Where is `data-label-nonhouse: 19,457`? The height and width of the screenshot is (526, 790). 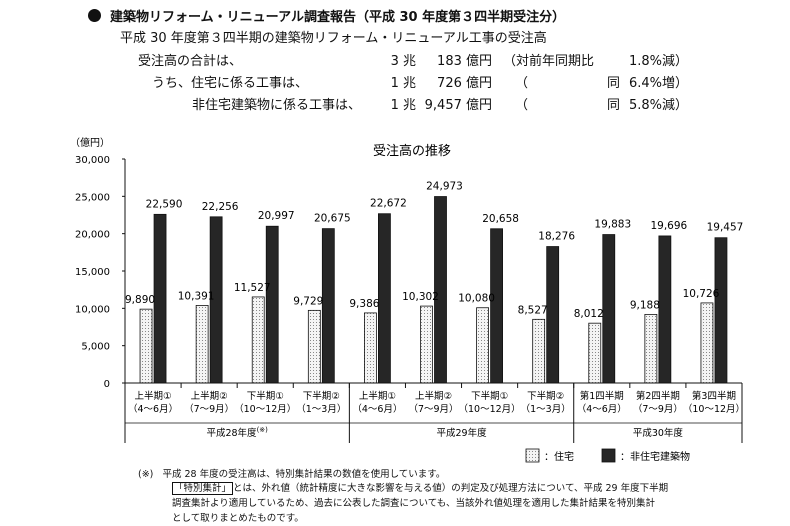
data-label-nonhouse: 19,457 is located at coordinates (725, 228).